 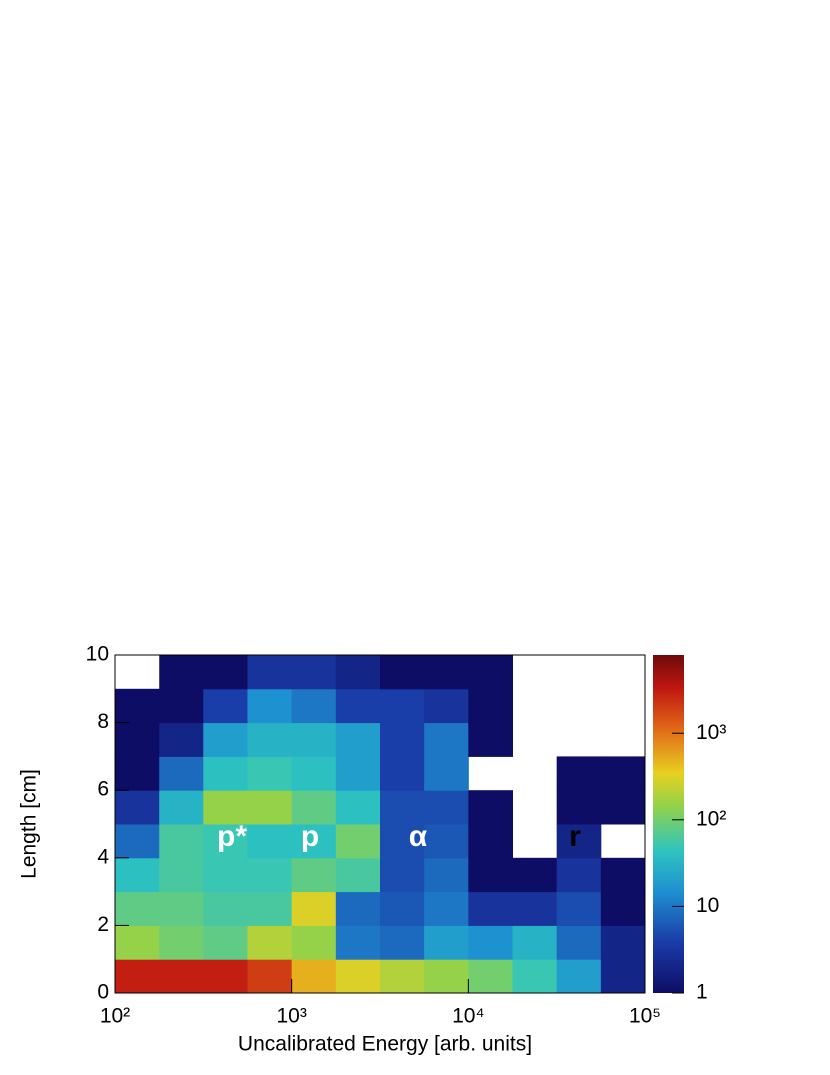 What do you see at coordinates (418, 836) in the screenshot?
I see `annotation: α` at bounding box center [418, 836].